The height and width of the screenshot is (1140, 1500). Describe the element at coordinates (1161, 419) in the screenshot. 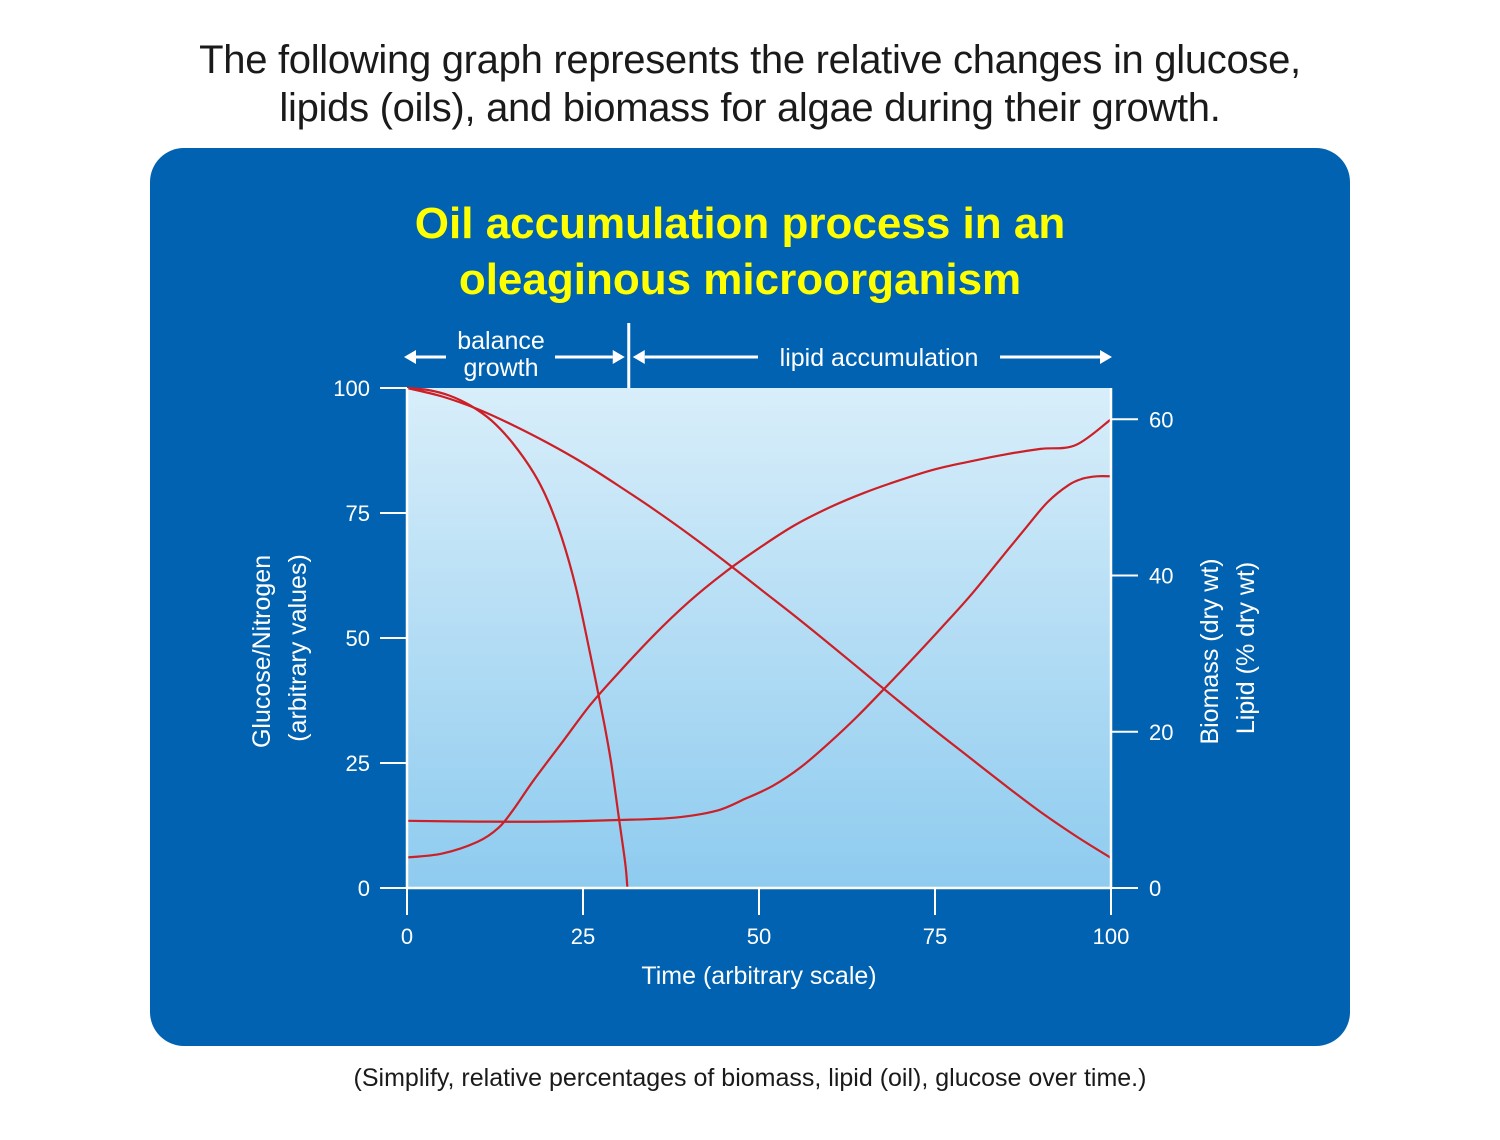

I see `right-tick-label-60: 60` at that location.